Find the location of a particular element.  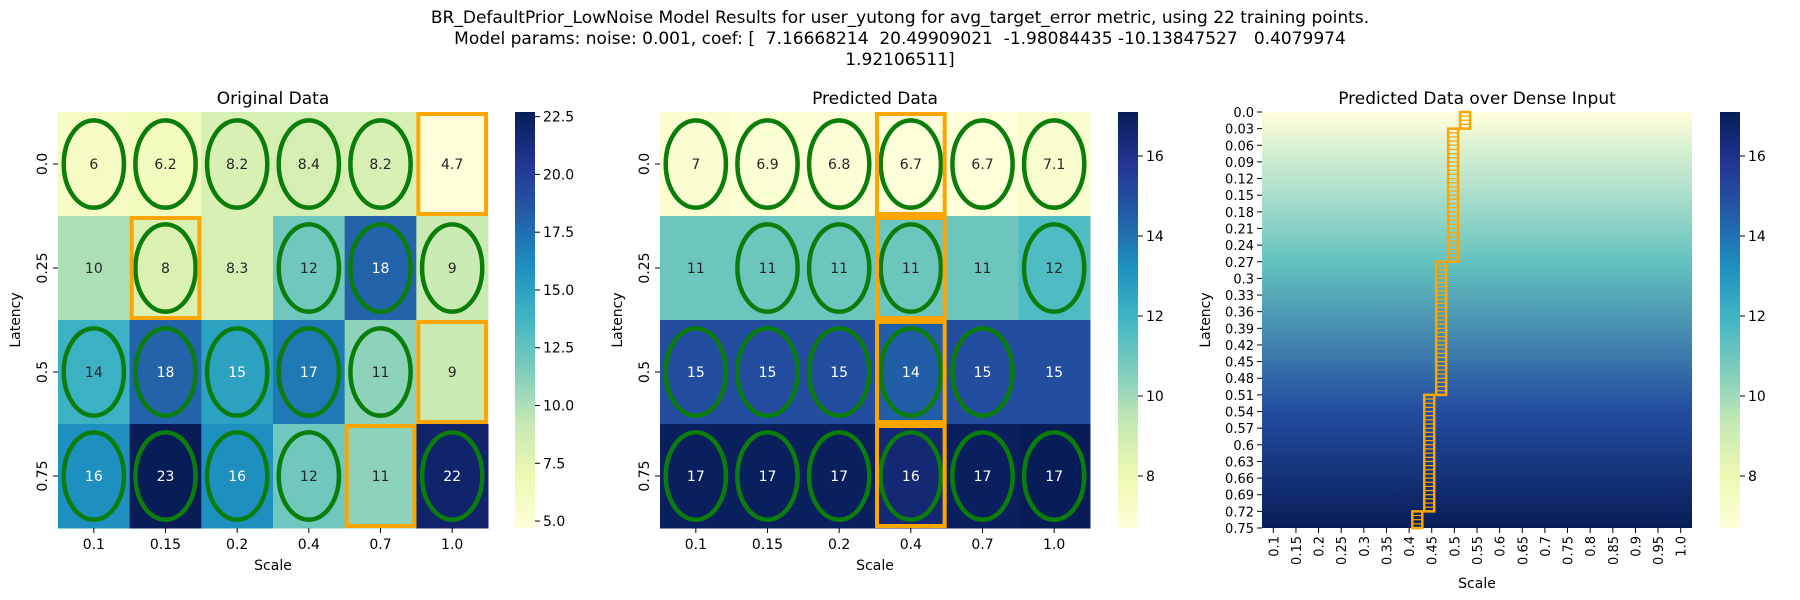

original-data-cell-label: 6 is located at coordinates (93, 165).